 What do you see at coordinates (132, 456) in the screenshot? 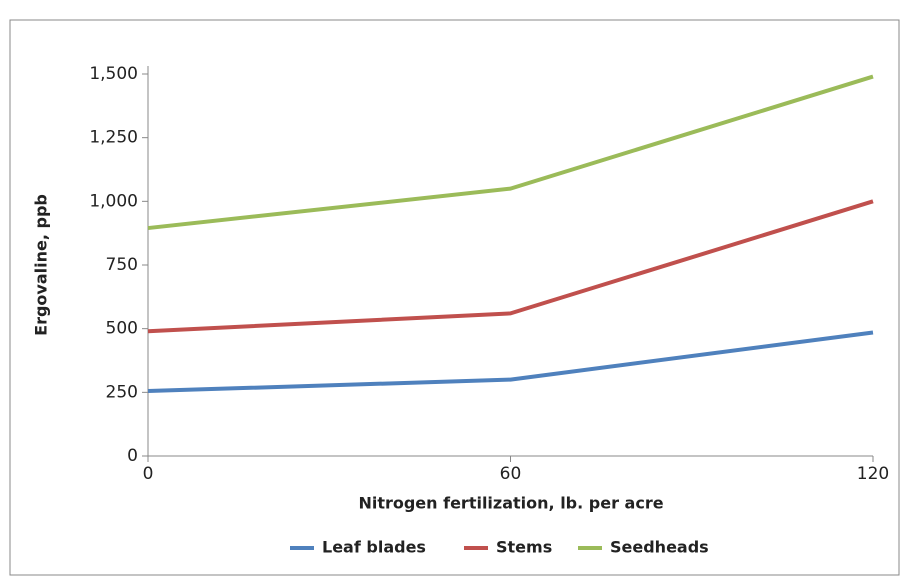
I see `y-tick-label: 0` at bounding box center [132, 456].